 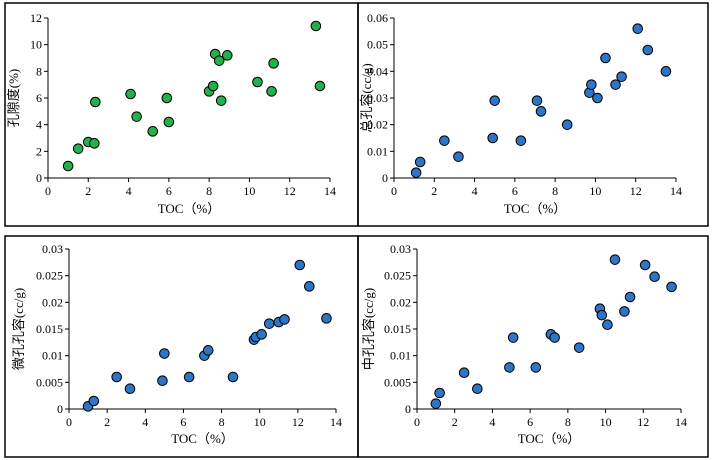 I want to click on y-axis-title: 中孔孔容(cc/g), so click(x=368, y=329).